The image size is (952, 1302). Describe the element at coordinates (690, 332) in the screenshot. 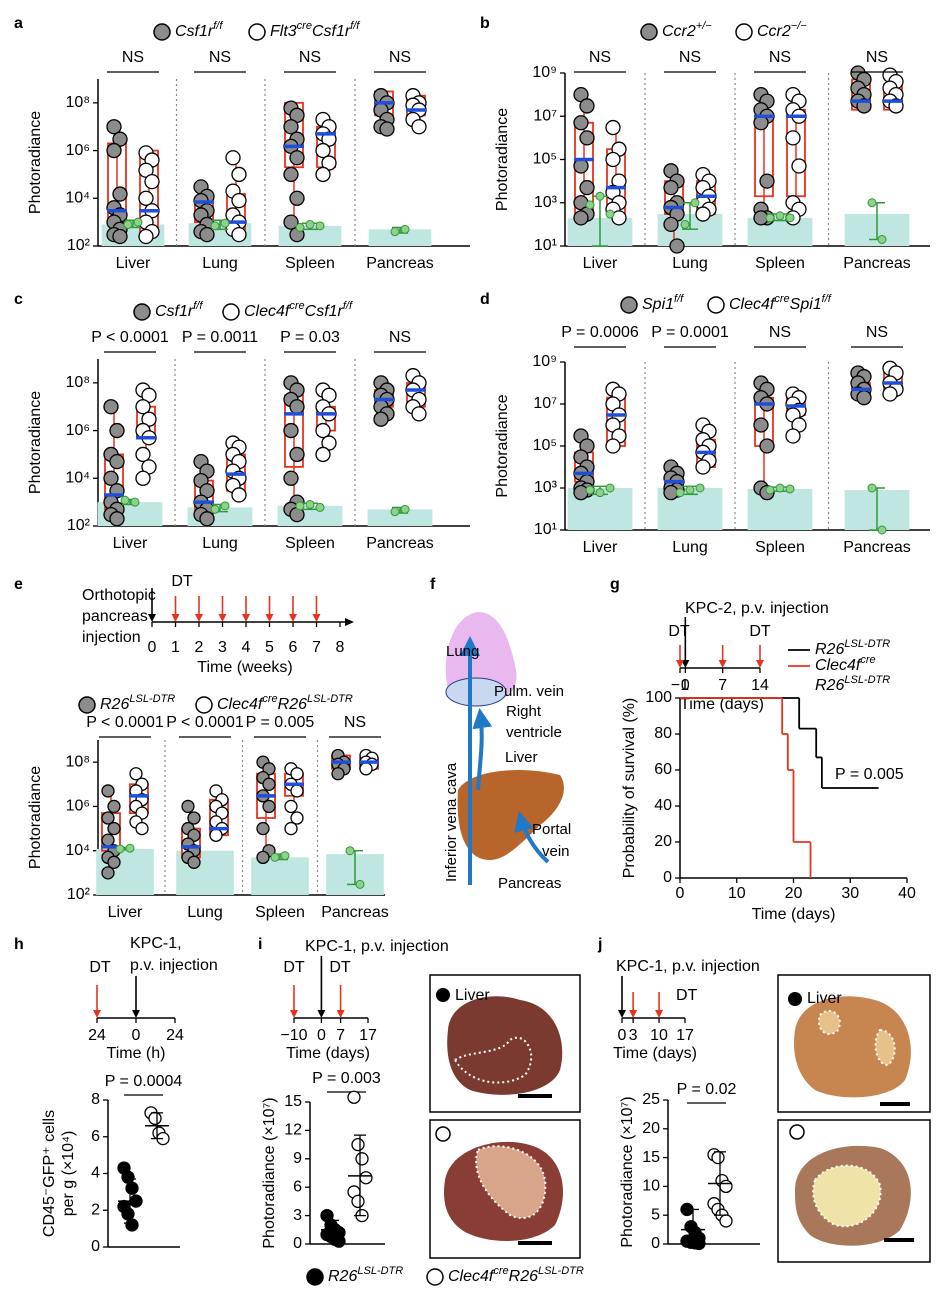

I see `stat-label: P = 0.0001` at that location.